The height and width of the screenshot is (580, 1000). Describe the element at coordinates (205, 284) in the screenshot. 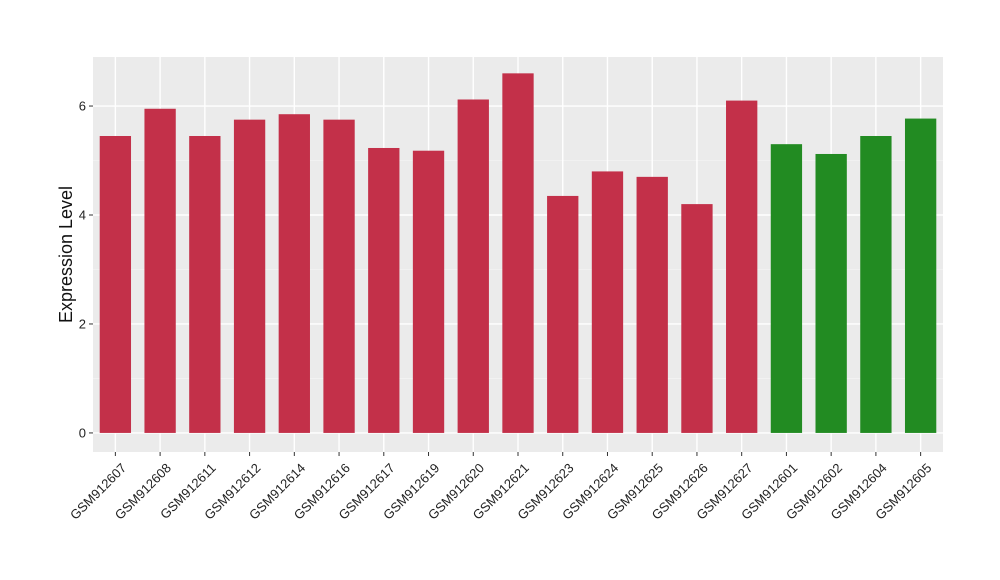

I see `bar-gsm912611` at that location.